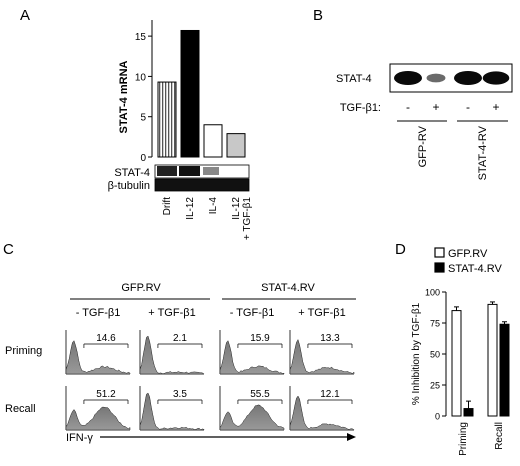 This screenshot has height=466, width=520. What do you see at coordinates (437, 417) in the screenshot?
I see `panel-d-y-tick-label: 0` at bounding box center [437, 417].